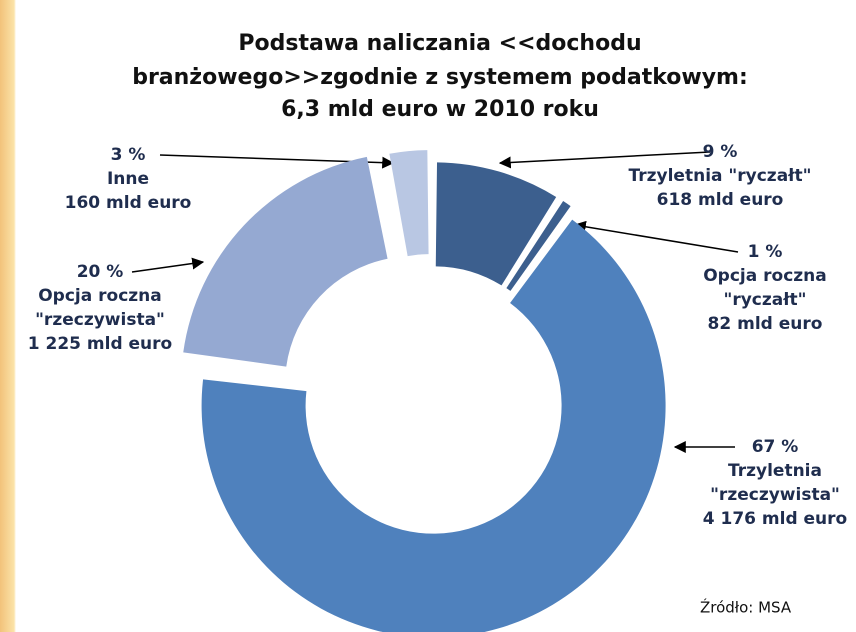 The height and width of the screenshot is (632, 856). What do you see at coordinates (720, 200) in the screenshot?
I see `amount-label: 618 mld euro` at bounding box center [720, 200].